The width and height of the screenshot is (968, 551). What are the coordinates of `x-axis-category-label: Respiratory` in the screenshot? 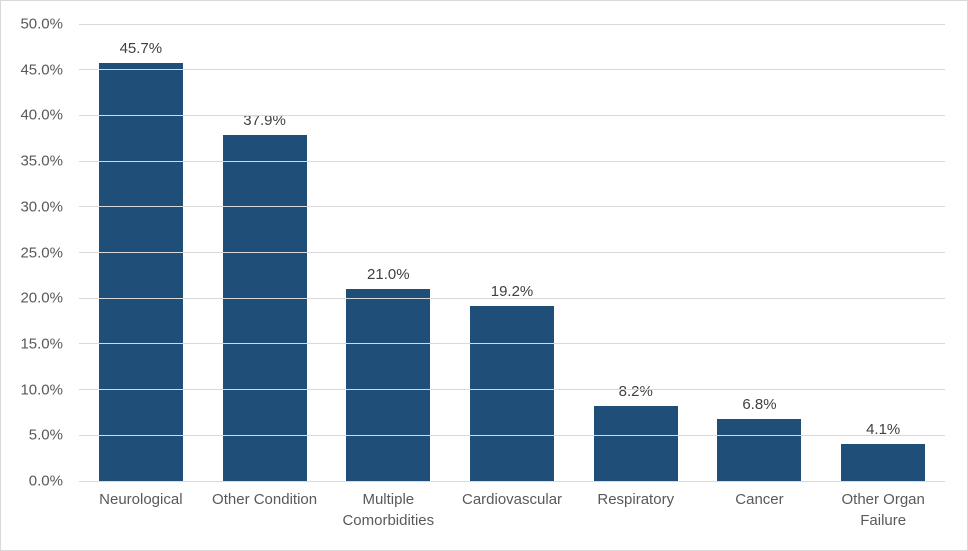 It's located at (636, 499).